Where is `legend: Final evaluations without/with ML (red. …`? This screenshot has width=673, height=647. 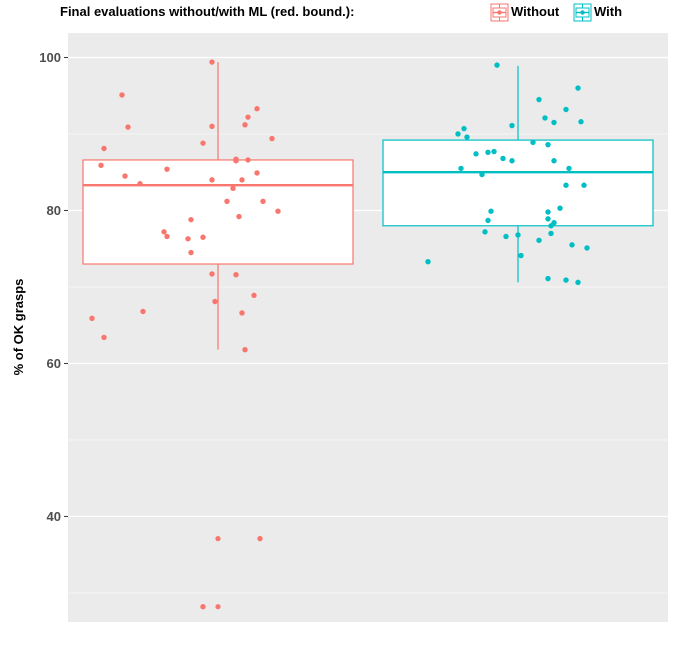
legend: Final evaluations without/with ML (red. … is located at coordinates (341, 12).